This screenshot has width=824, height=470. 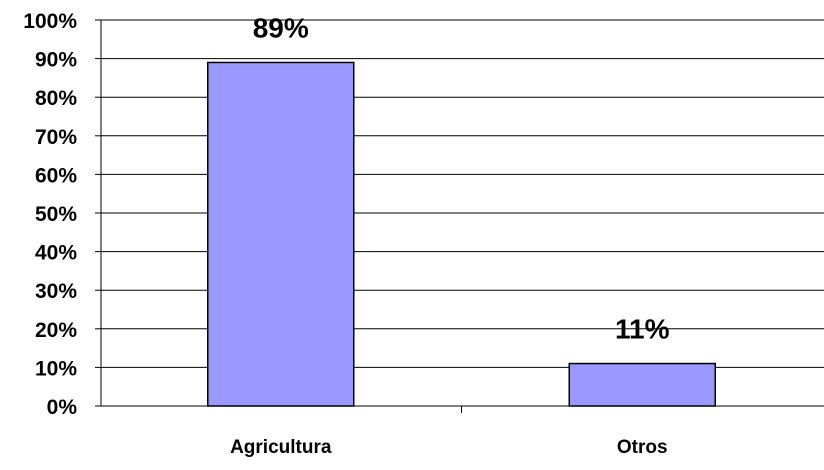 What do you see at coordinates (281, 234) in the screenshot?
I see `bar-agricultura` at bounding box center [281, 234].